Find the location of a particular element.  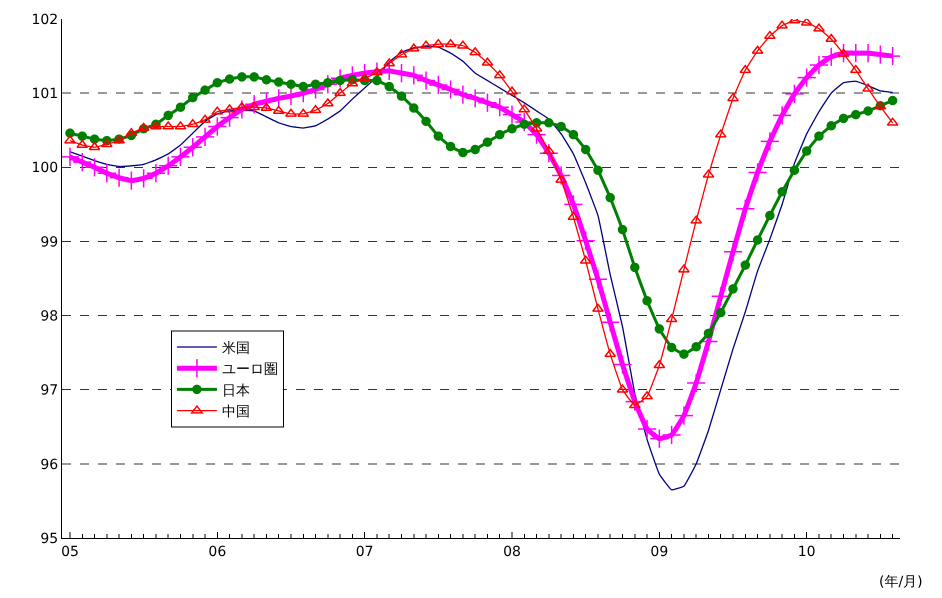

legend-label: ユーロ圏 is located at coordinates (250, 370).